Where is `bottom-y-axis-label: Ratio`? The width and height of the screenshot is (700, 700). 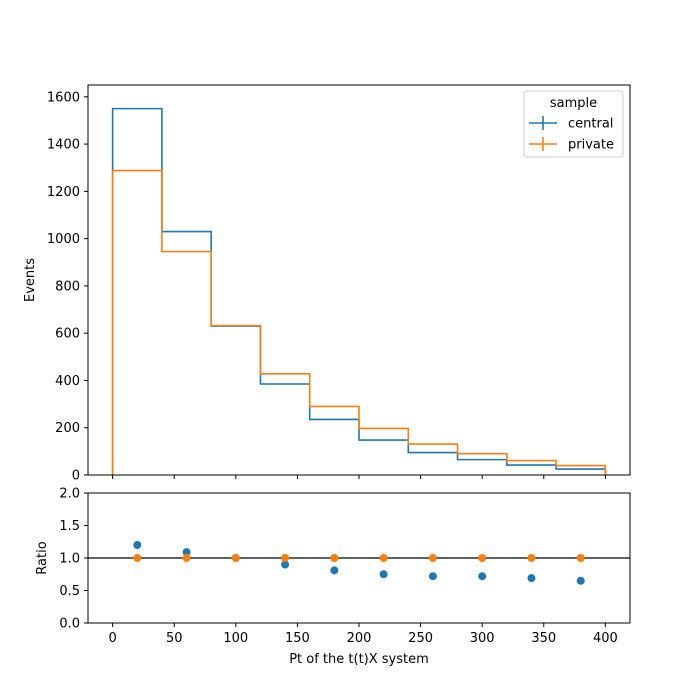
bottom-y-axis-label: Ratio is located at coordinates (42, 557).